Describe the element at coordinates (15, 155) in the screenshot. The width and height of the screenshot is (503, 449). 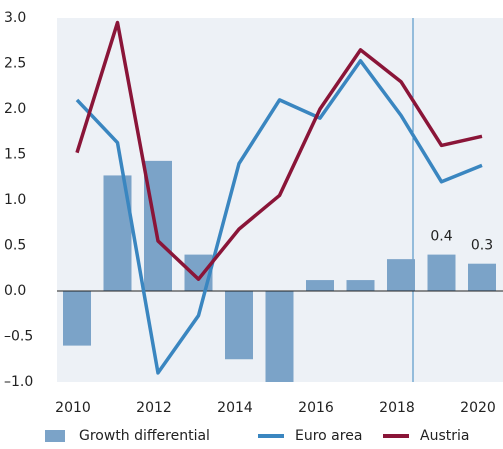
I see `y-tick-label: 1.5` at that location.